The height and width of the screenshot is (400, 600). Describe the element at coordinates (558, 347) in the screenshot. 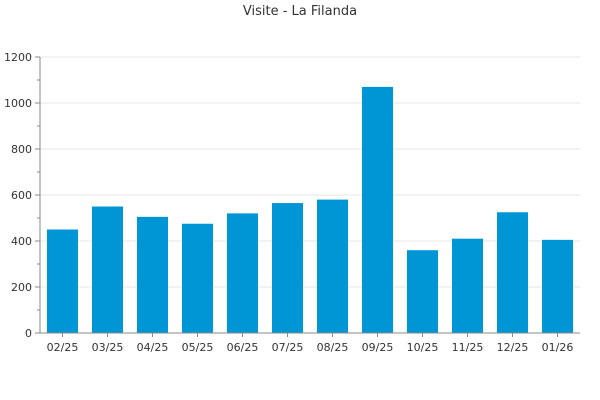

I see `x-tick-label: 01/26` at that location.